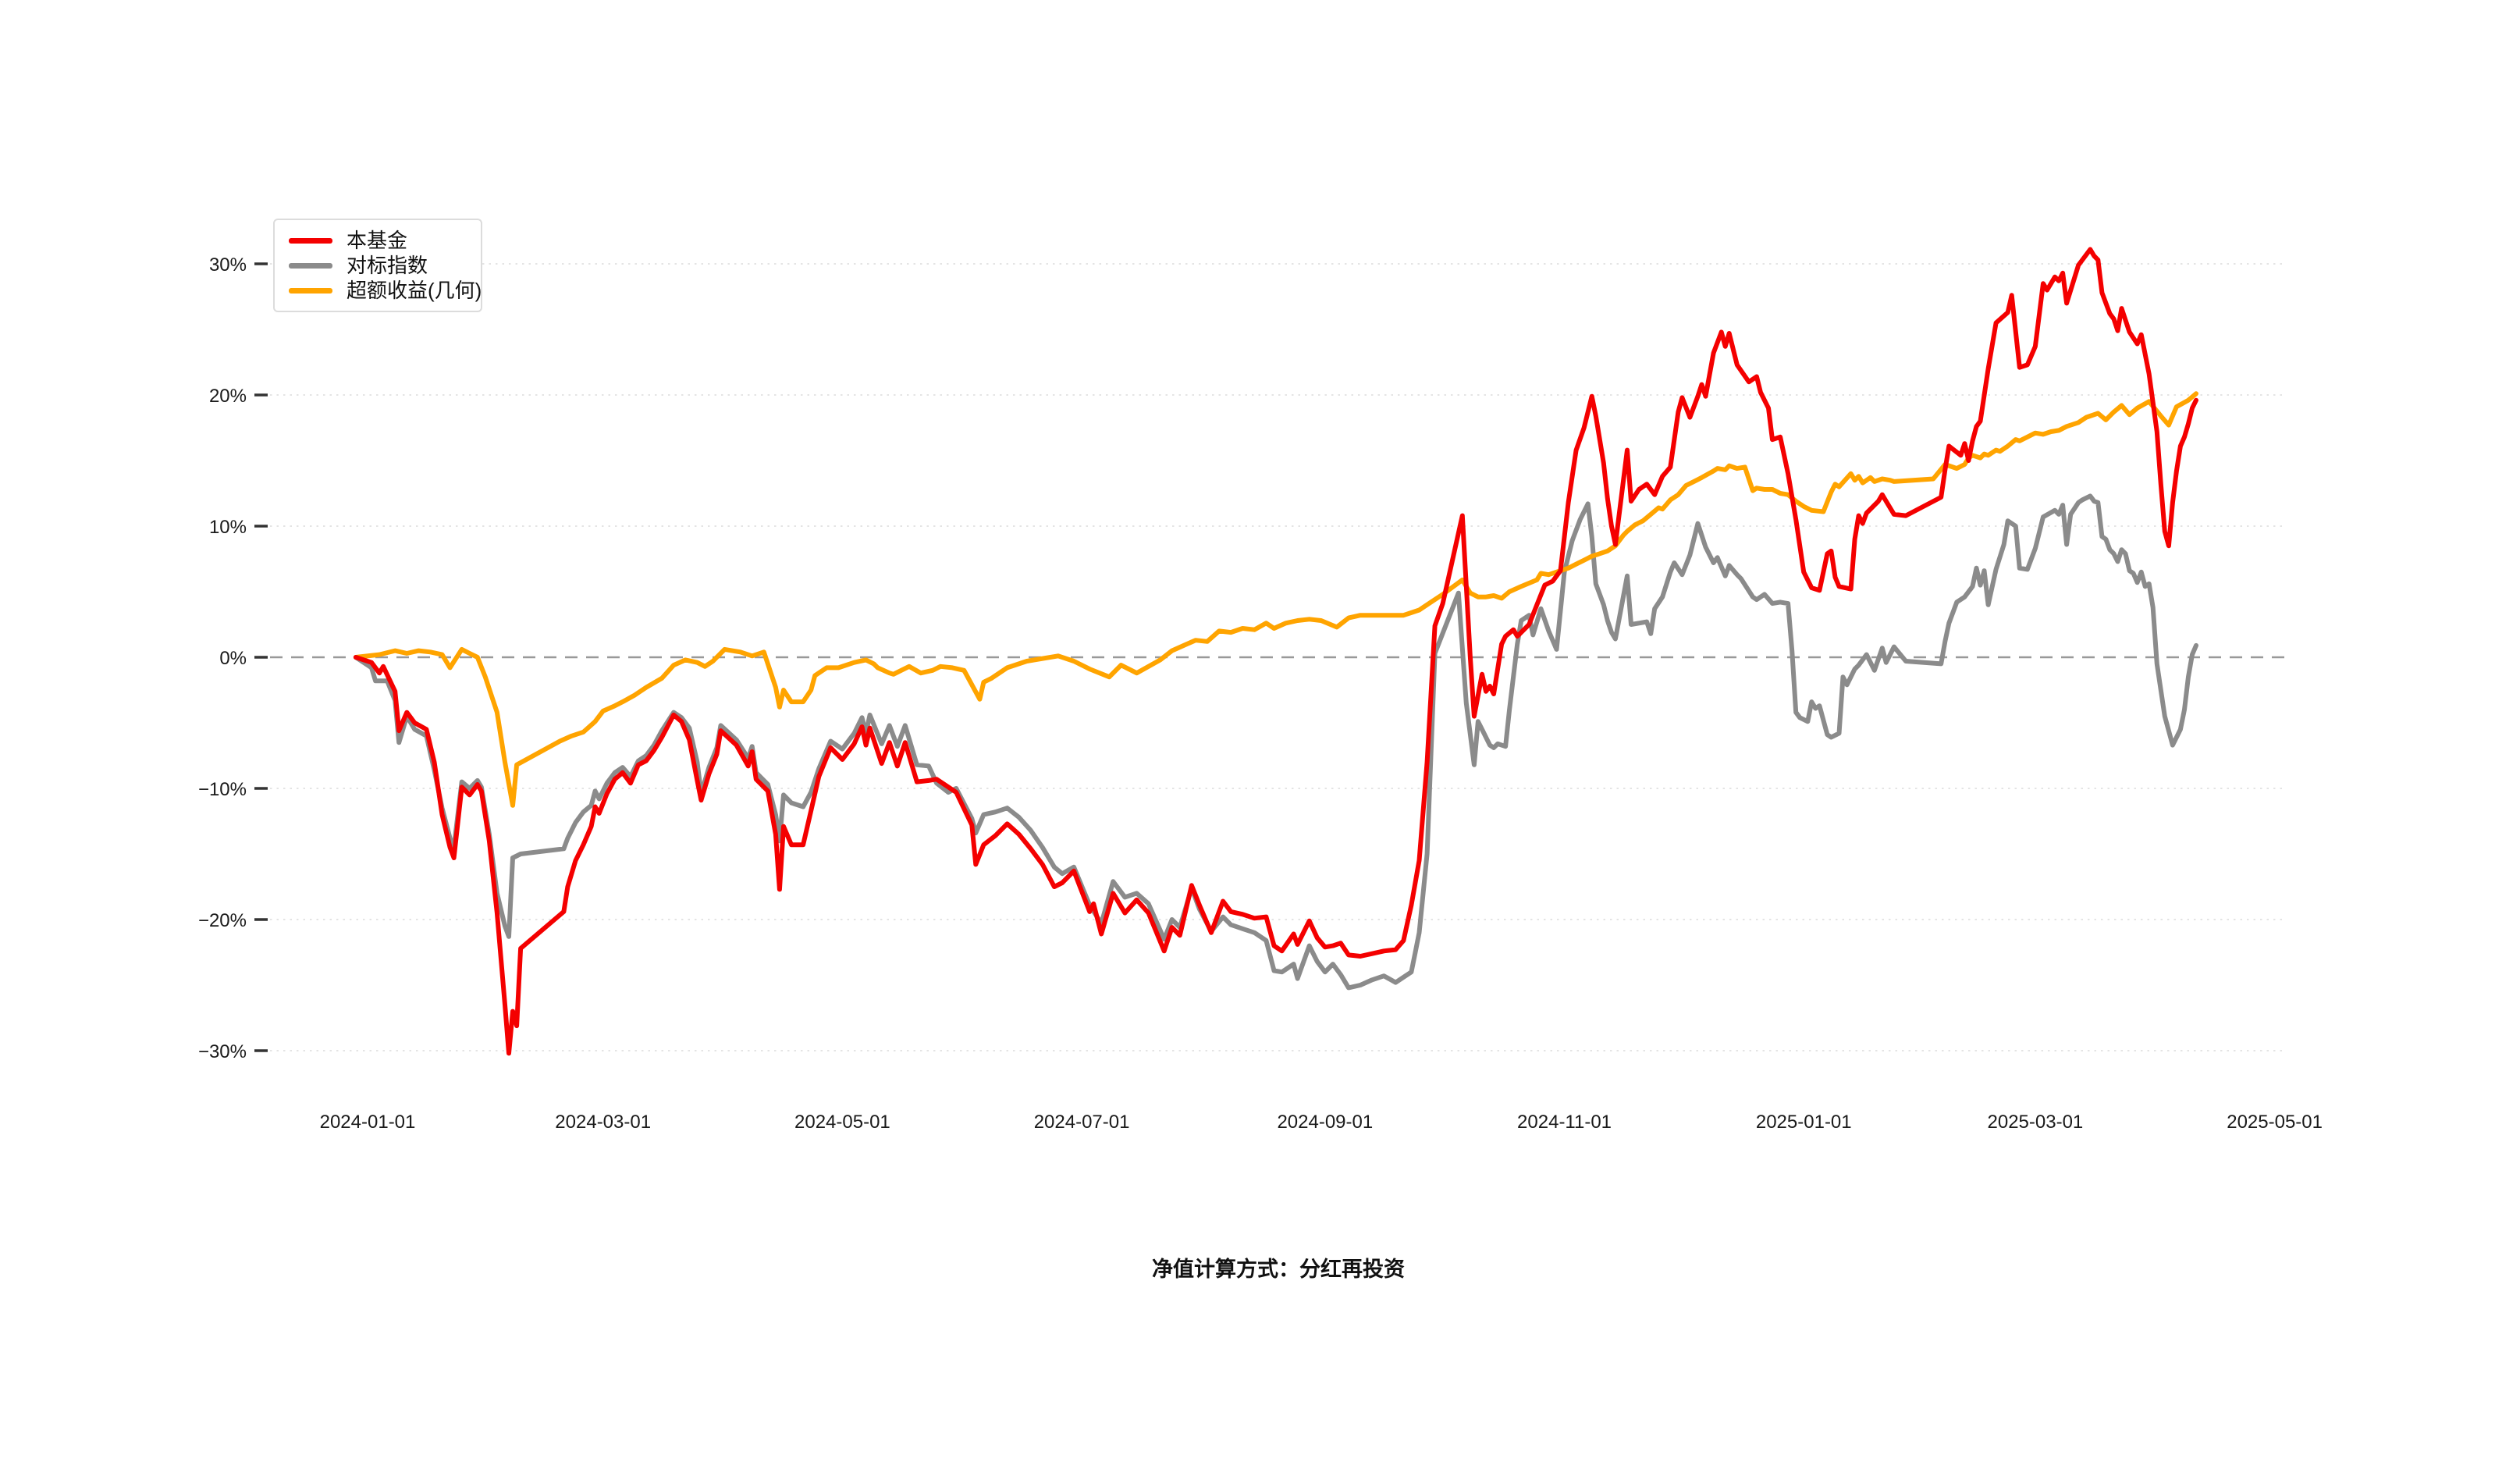 This screenshot has width=2520, height=1480. I want to click on y-axis-label-20%: 20%, so click(228, 396).